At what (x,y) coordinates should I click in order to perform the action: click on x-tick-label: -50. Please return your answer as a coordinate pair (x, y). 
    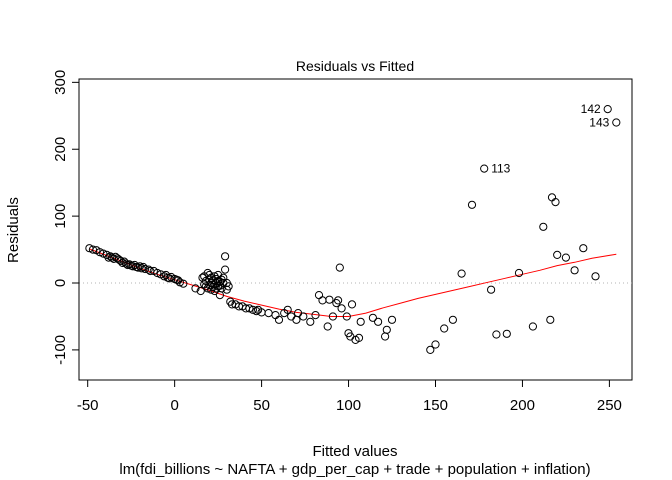
    Looking at the image, I should click on (88, 405).